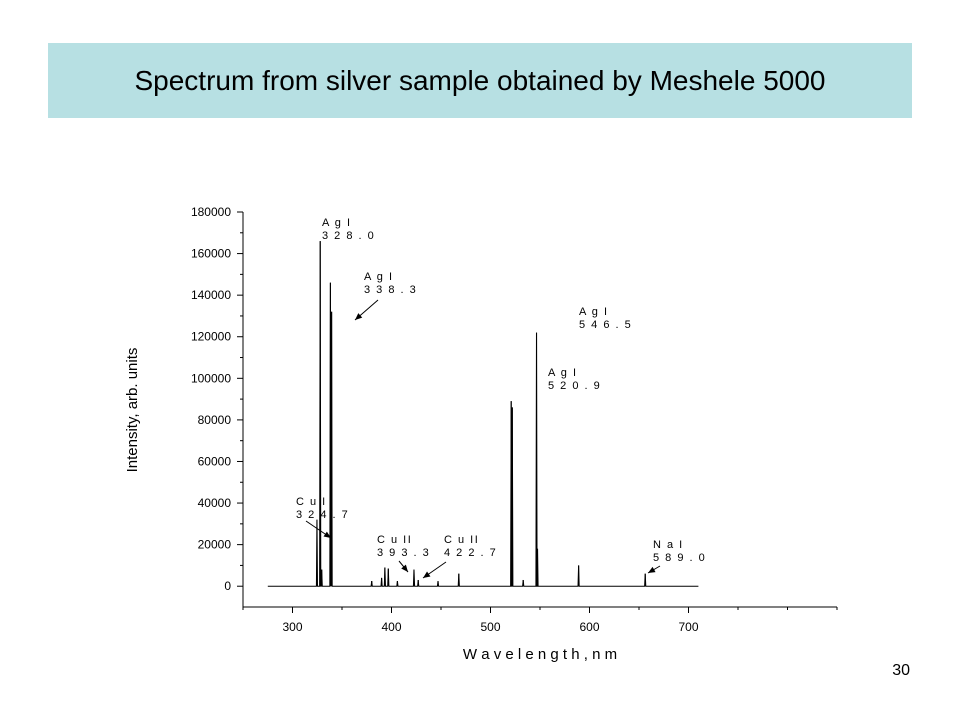  What do you see at coordinates (211, 378) in the screenshot?
I see `y-tick-label: 100000` at bounding box center [211, 378].